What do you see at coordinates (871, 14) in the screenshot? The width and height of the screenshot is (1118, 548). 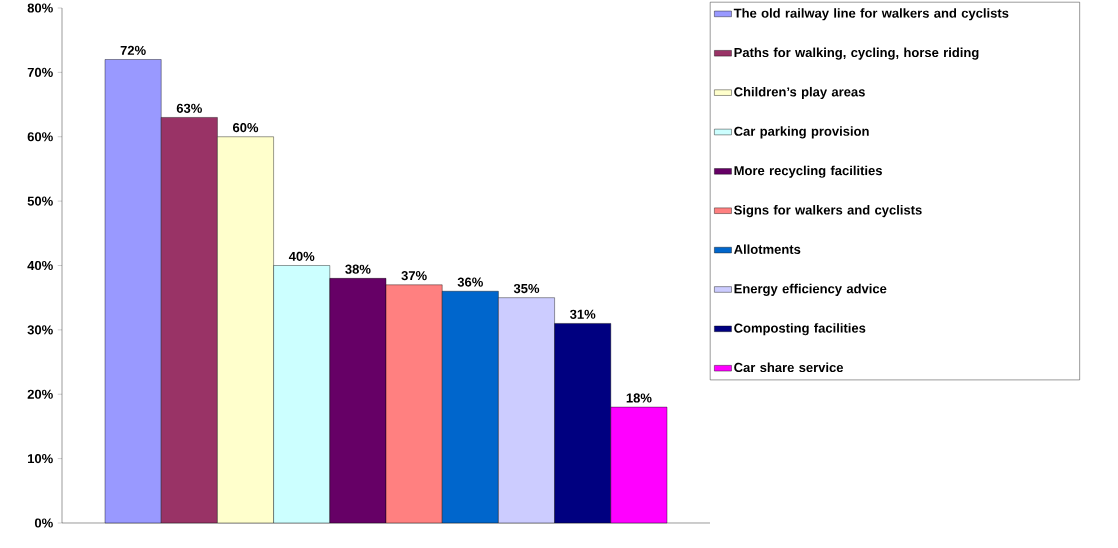 I see `legend-label: The old railway line for walkers and cyclists` at bounding box center [871, 14].